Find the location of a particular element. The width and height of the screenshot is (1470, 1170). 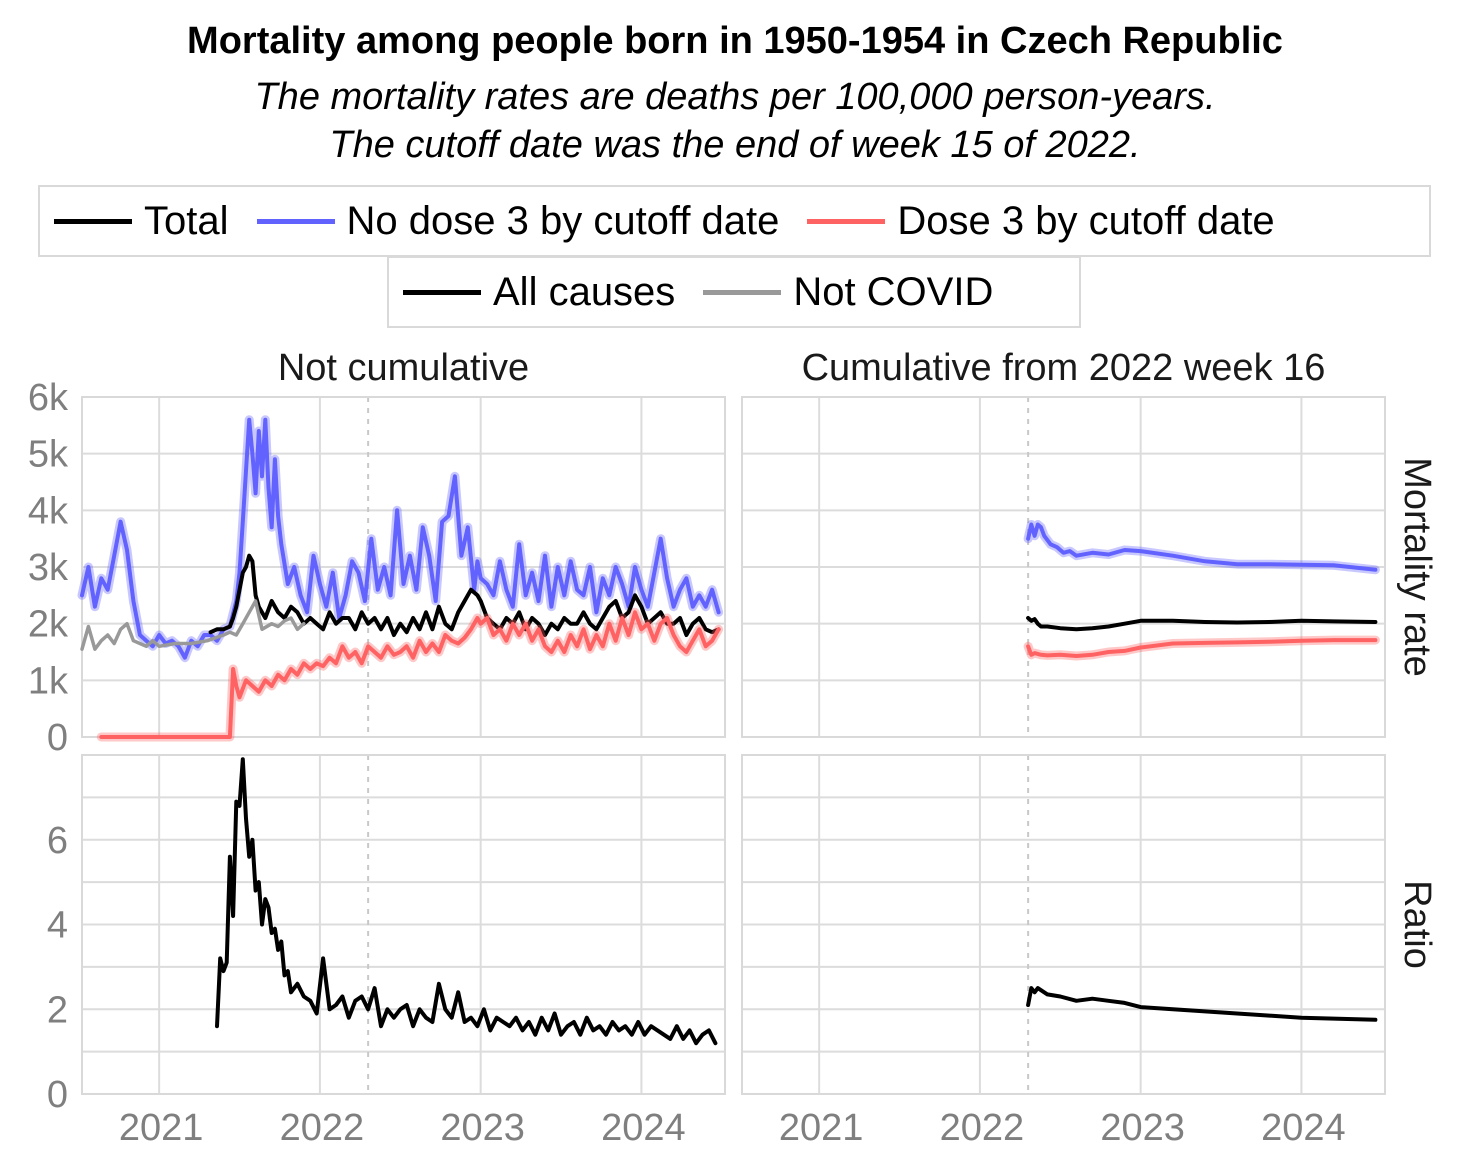

y-tick-label-rate: 0 is located at coordinates (57, 738).